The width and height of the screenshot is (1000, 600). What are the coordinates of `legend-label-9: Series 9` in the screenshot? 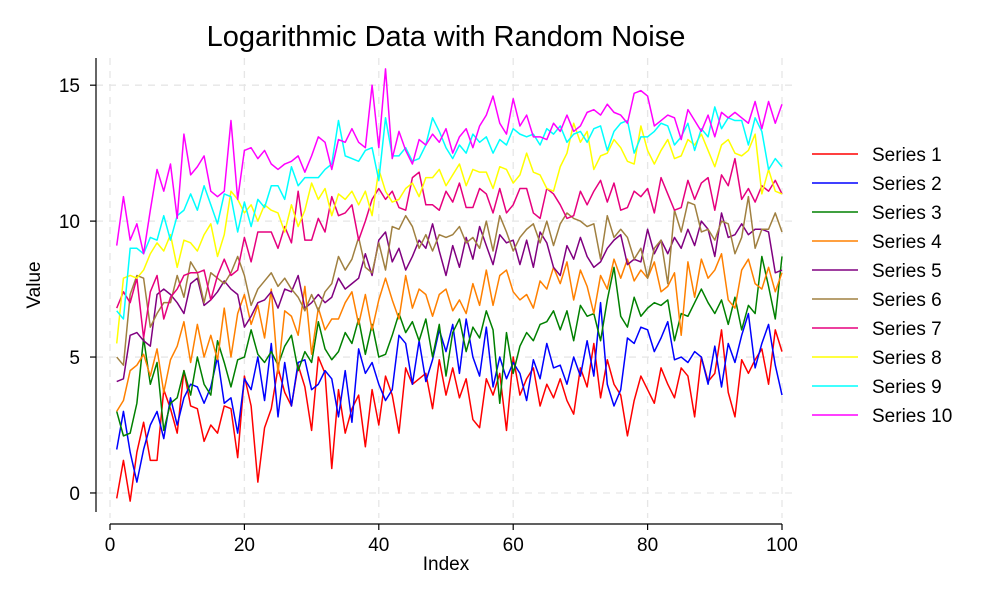 It's located at (907, 387).